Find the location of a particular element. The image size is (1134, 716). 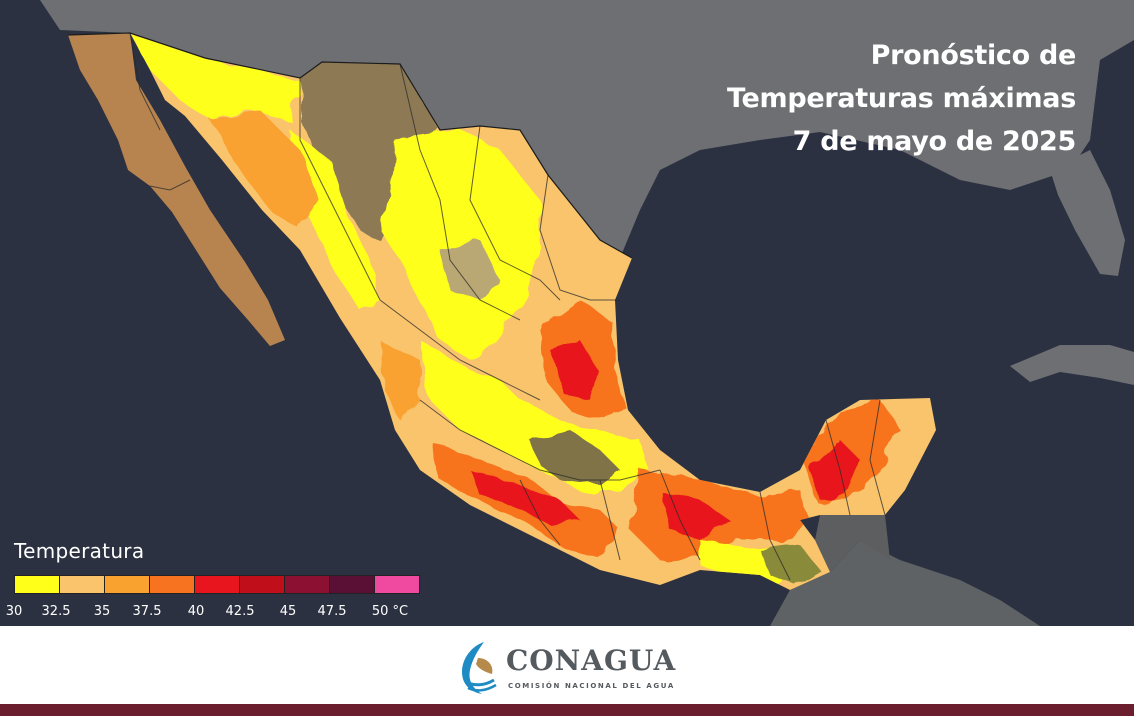

belize-guatemala-land is located at coordinates (852, 543).